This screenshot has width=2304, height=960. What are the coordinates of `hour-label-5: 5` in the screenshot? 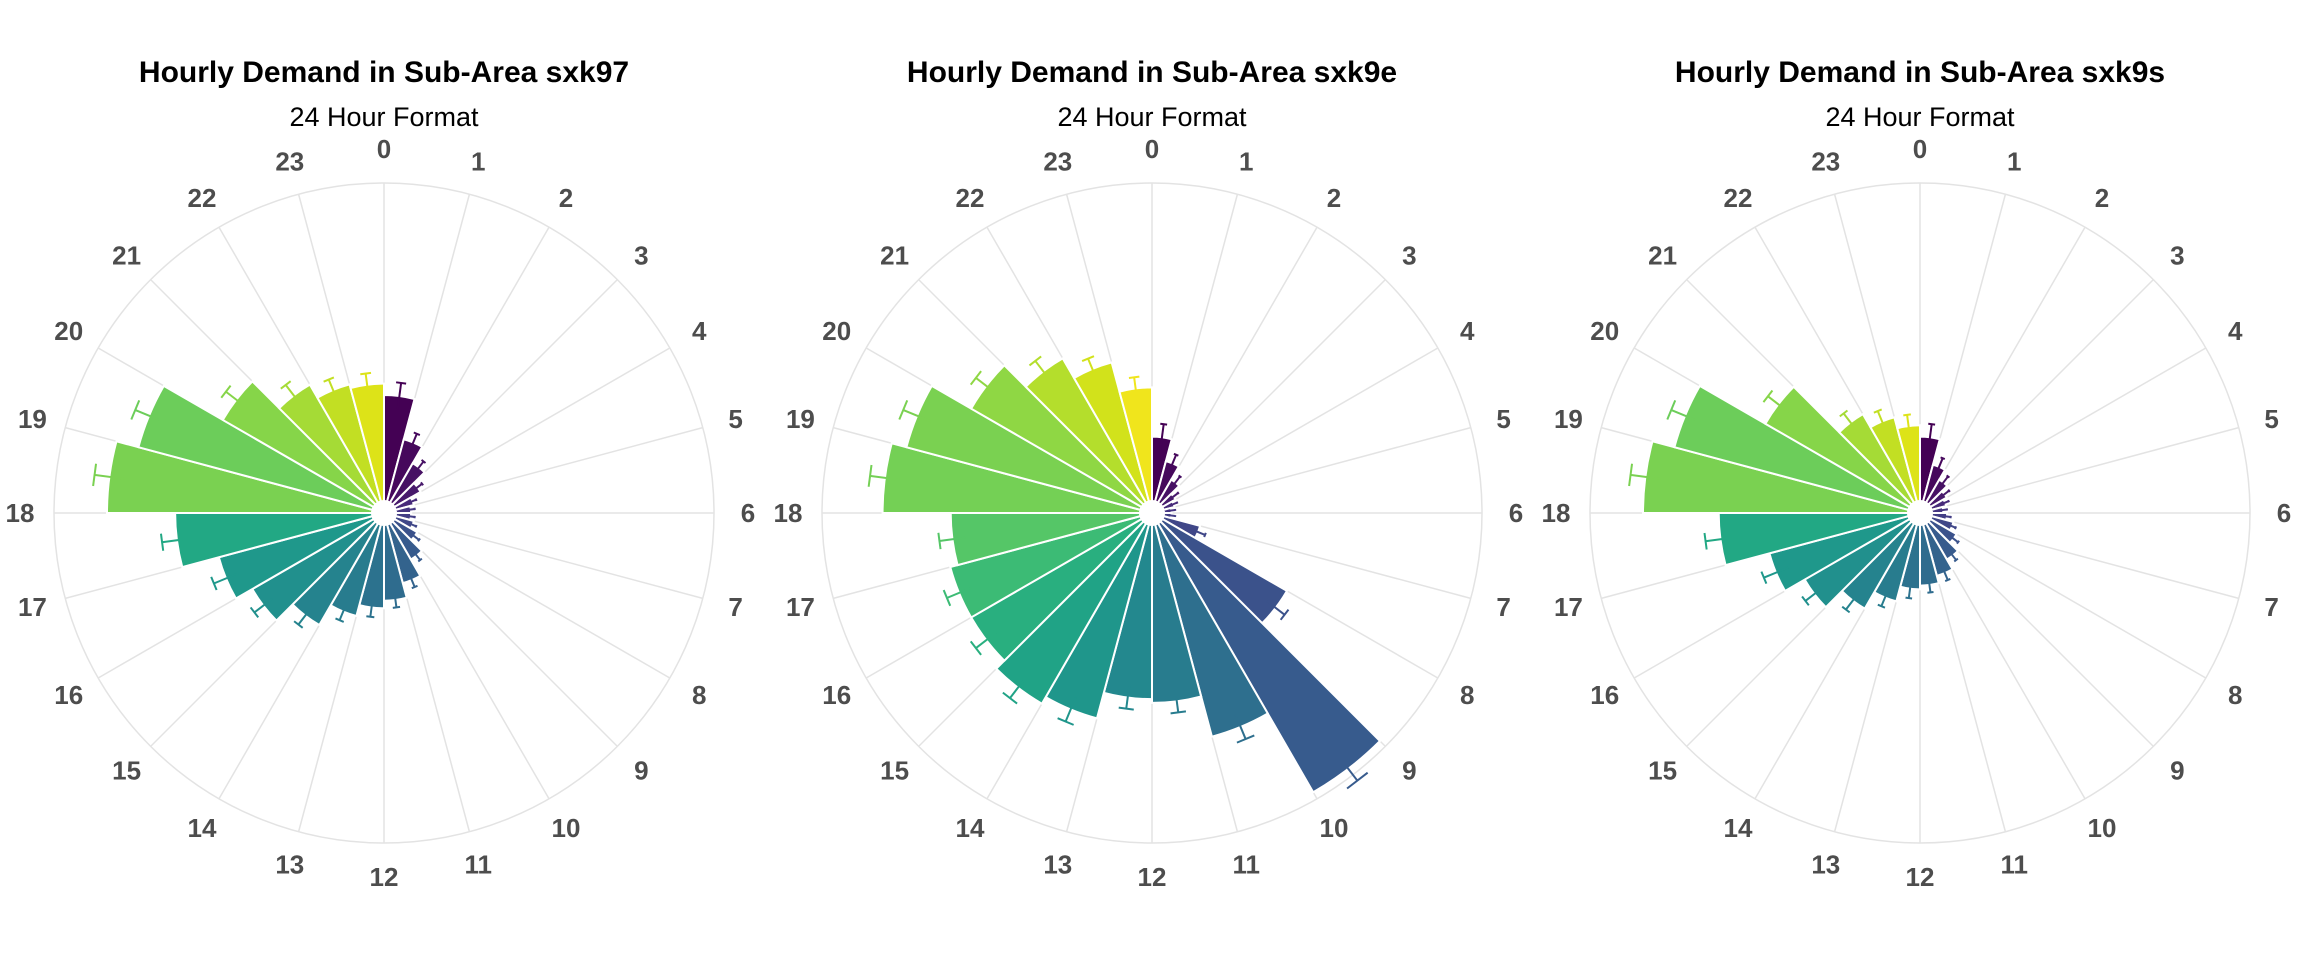 It's located at (735, 419).